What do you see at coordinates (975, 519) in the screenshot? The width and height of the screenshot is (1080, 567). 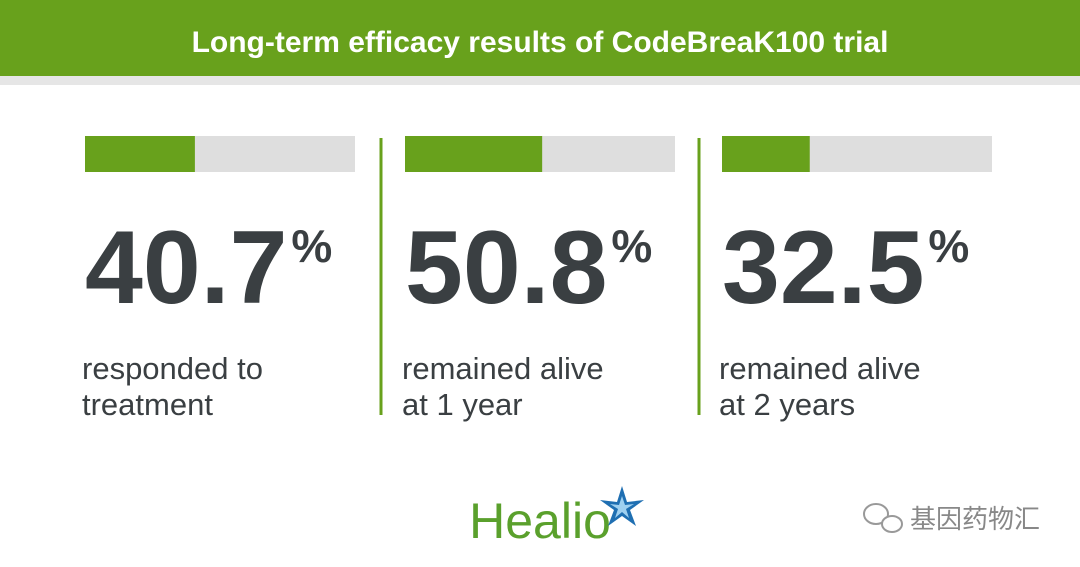 I see `watermark: 基因药物汇` at bounding box center [975, 519].